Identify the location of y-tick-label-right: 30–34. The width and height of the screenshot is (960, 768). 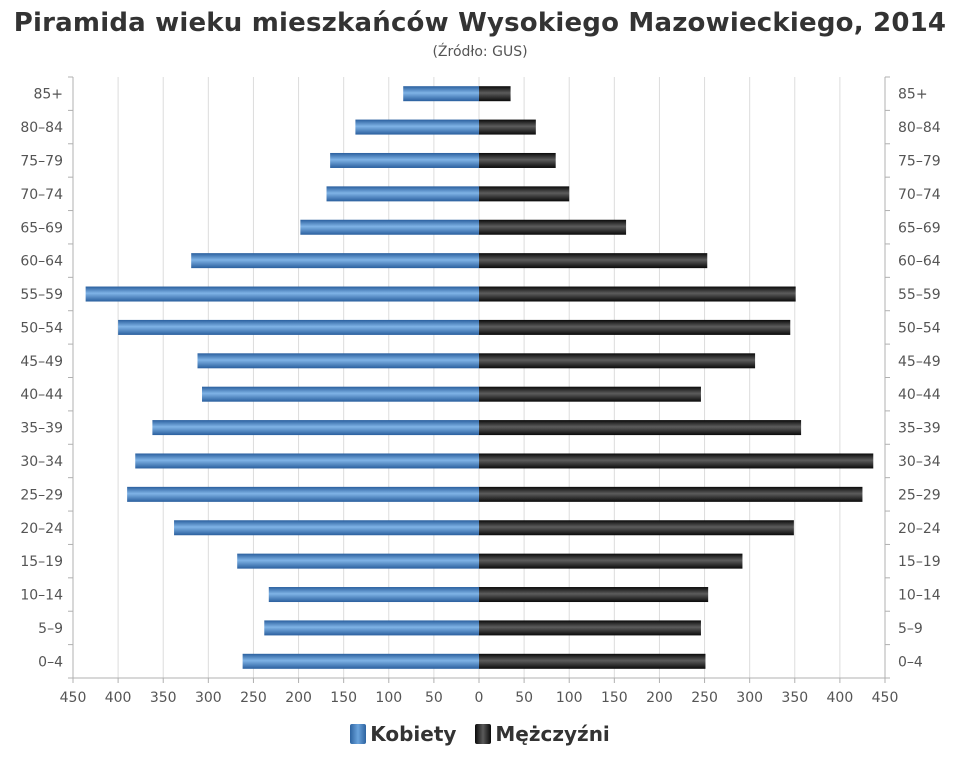
(919, 462).